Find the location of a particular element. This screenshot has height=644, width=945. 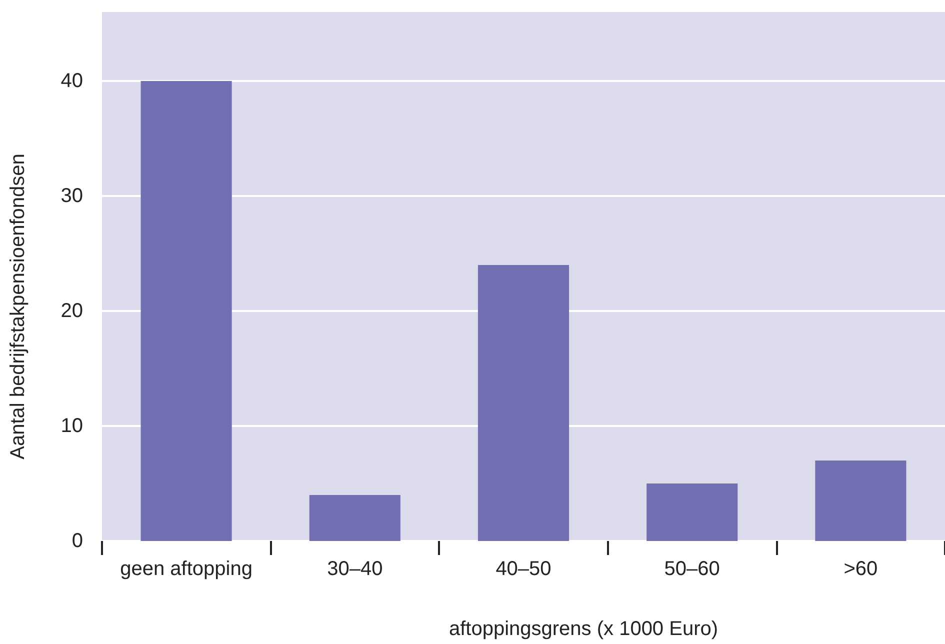

y-tick-label: 20 is located at coordinates (71, 311).